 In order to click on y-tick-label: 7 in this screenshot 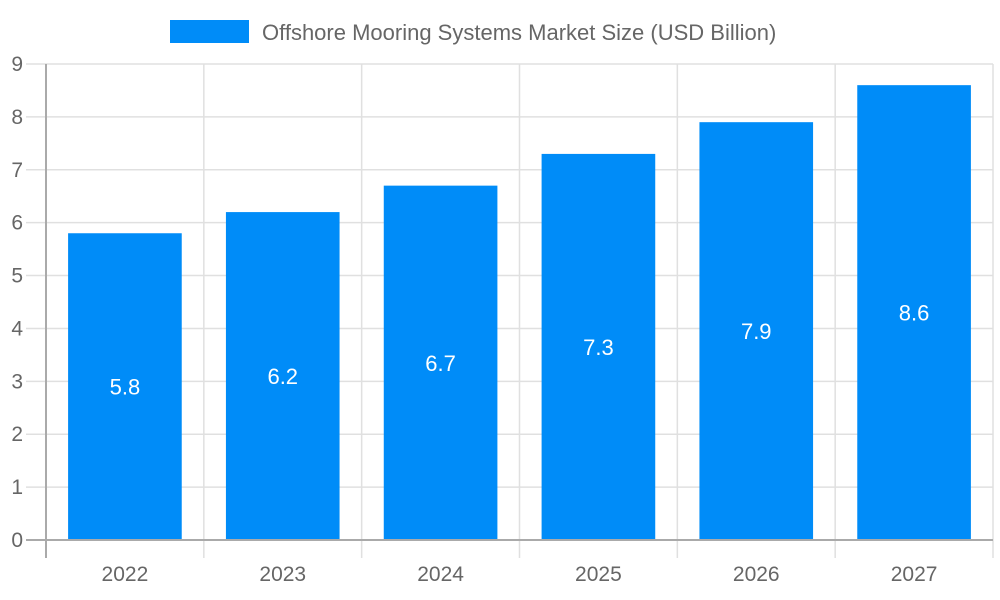, I will do `click(17, 170)`.